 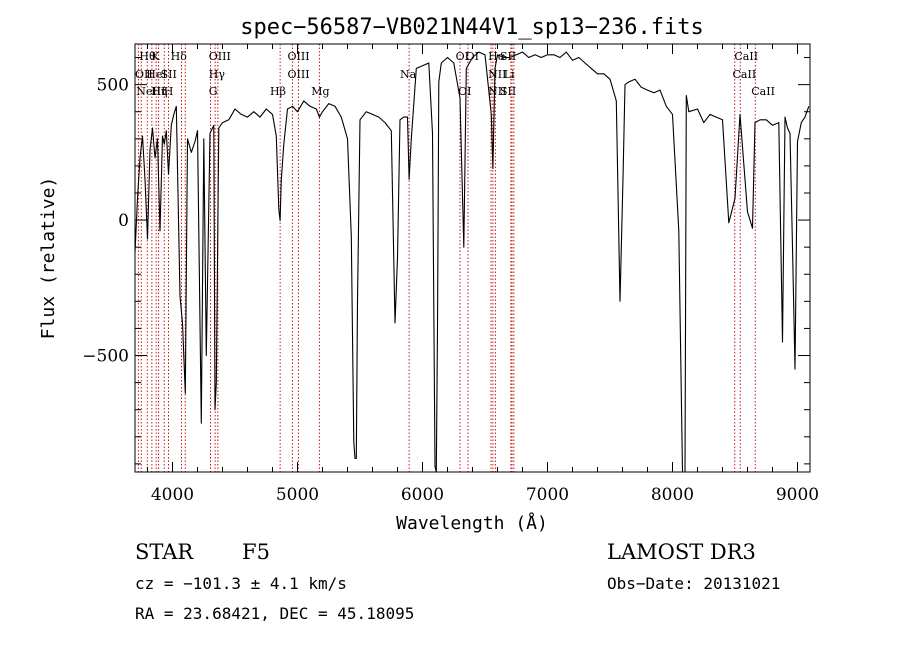 I want to click on x-axis-label: Wavelength (Å), so click(x=472, y=523).